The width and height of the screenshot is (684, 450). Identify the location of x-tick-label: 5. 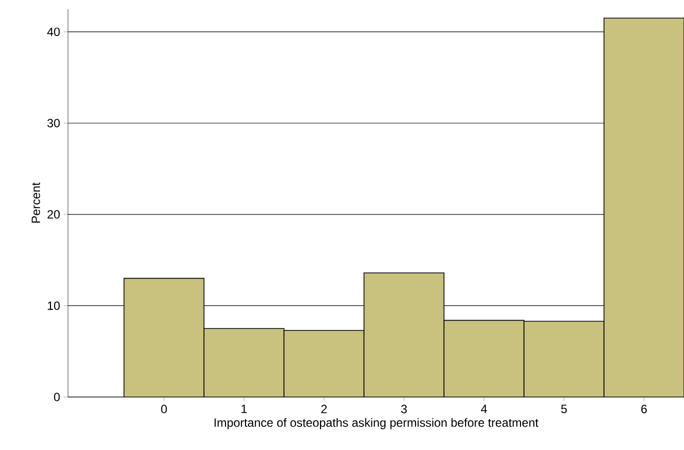
(564, 409).